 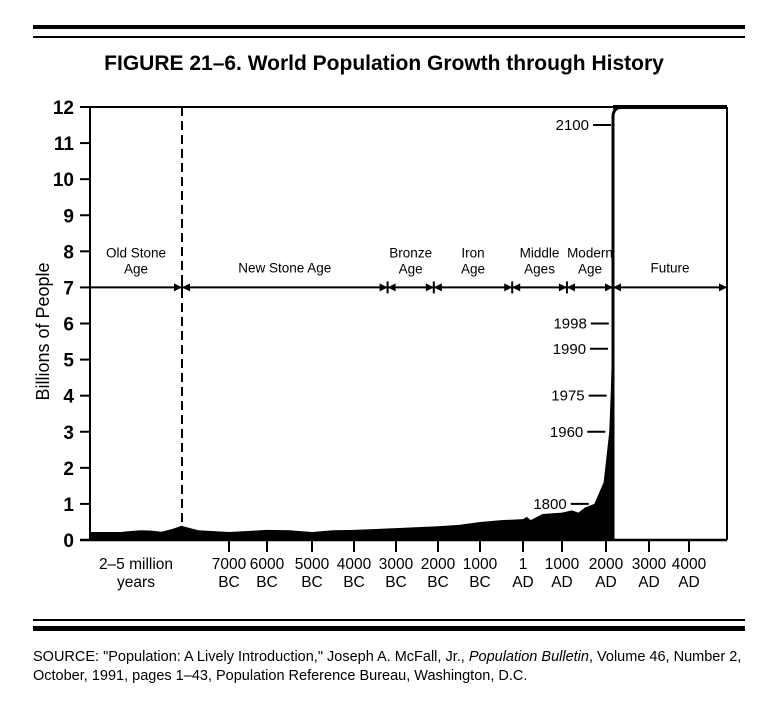 What do you see at coordinates (43, 331) in the screenshot?
I see `y-axis-label: Billions of People` at bounding box center [43, 331].